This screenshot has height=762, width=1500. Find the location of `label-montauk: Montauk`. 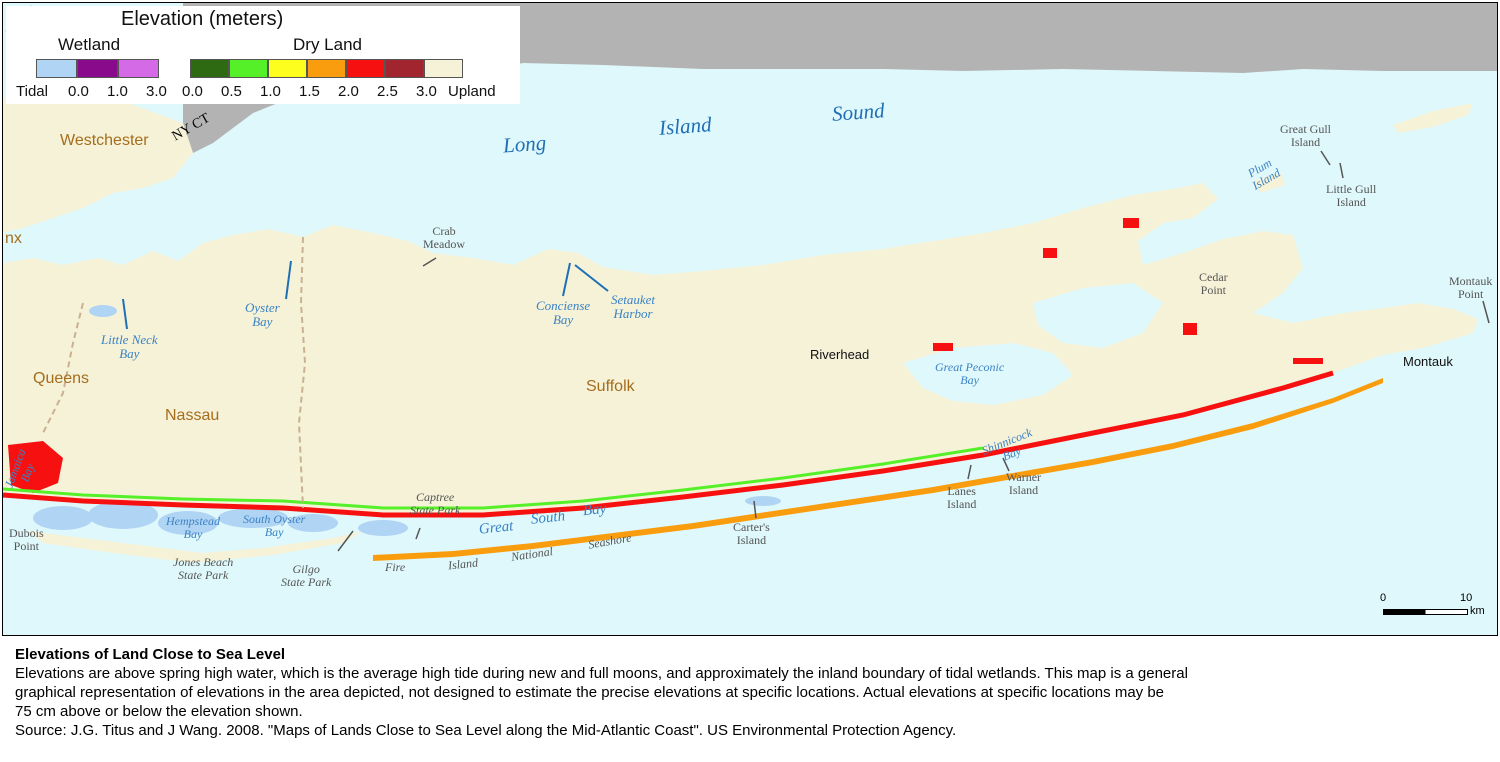

label-montauk: Montauk is located at coordinates (1428, 361).